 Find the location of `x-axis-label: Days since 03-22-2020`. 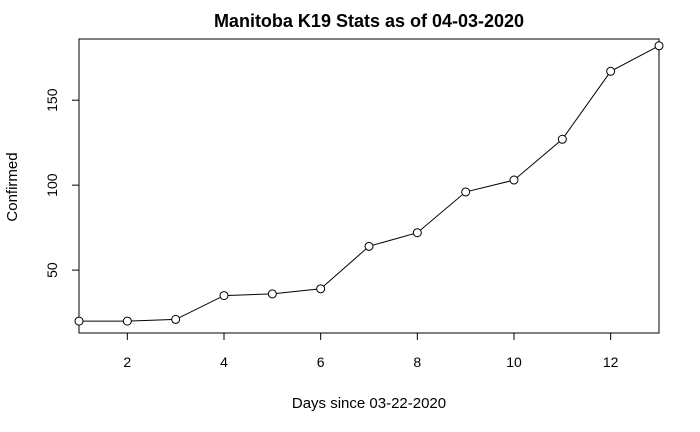

x-axis-label: Days since 03-22-2020 is located at coordinates (369, 403).